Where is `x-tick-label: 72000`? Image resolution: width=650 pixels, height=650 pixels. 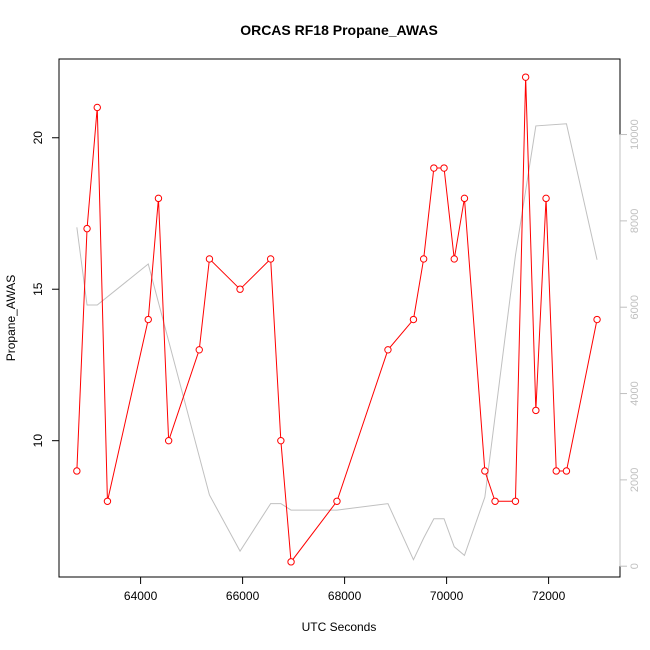 x-tick-label: 72000 is located at coordinates (549, 596).